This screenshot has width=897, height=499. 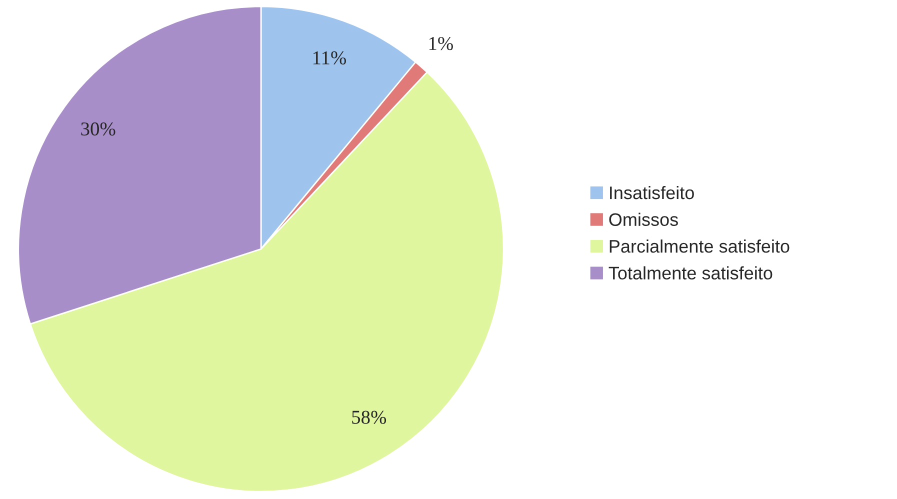 I want to click on legend-label: Insatisfeito, so click(x=652, y=193).